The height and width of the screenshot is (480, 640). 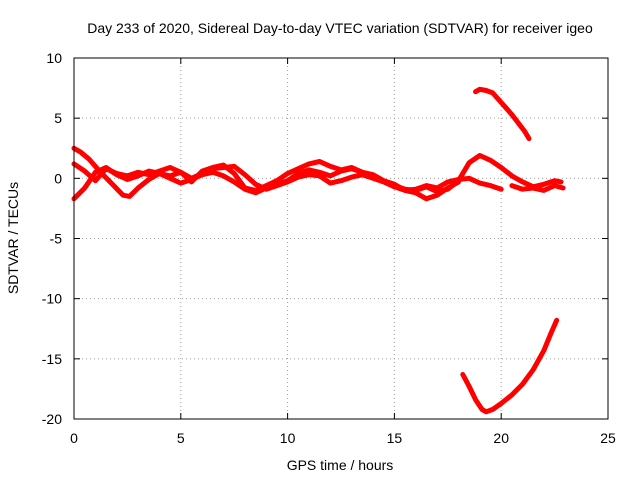 I want to click on x-tick-label: 20, so click(x=501, y=438).